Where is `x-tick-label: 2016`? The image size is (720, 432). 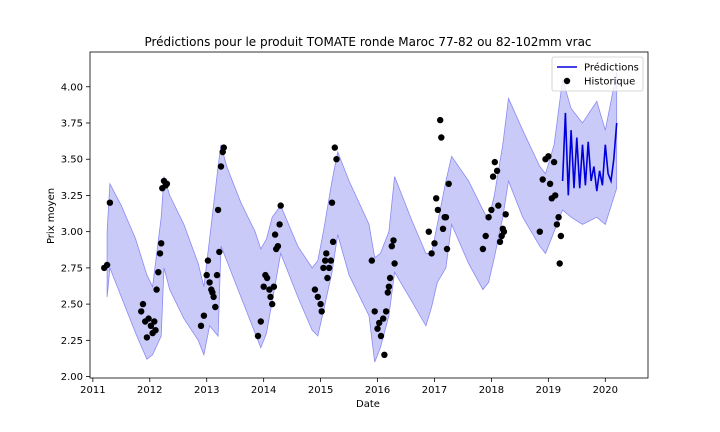
x-tick-label: 2016 is located at coordinates (377, 390).